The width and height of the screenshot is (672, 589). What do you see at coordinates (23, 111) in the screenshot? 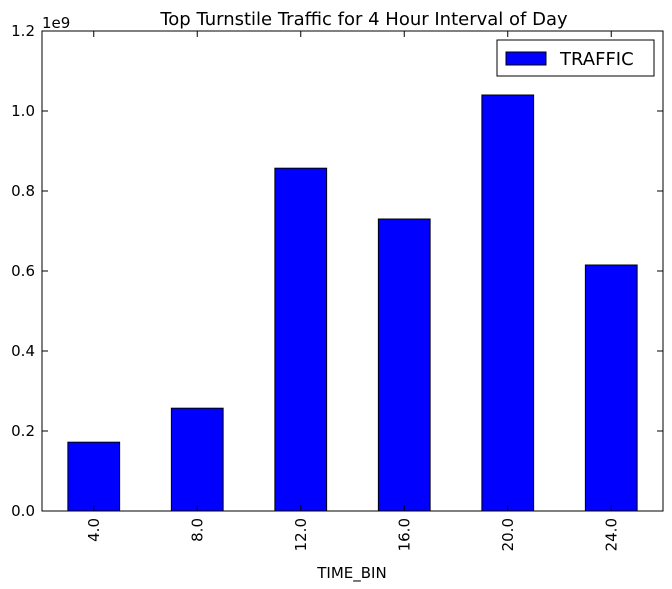
I see `y-tick-label: 1.0` at bounding box center [23, 111].